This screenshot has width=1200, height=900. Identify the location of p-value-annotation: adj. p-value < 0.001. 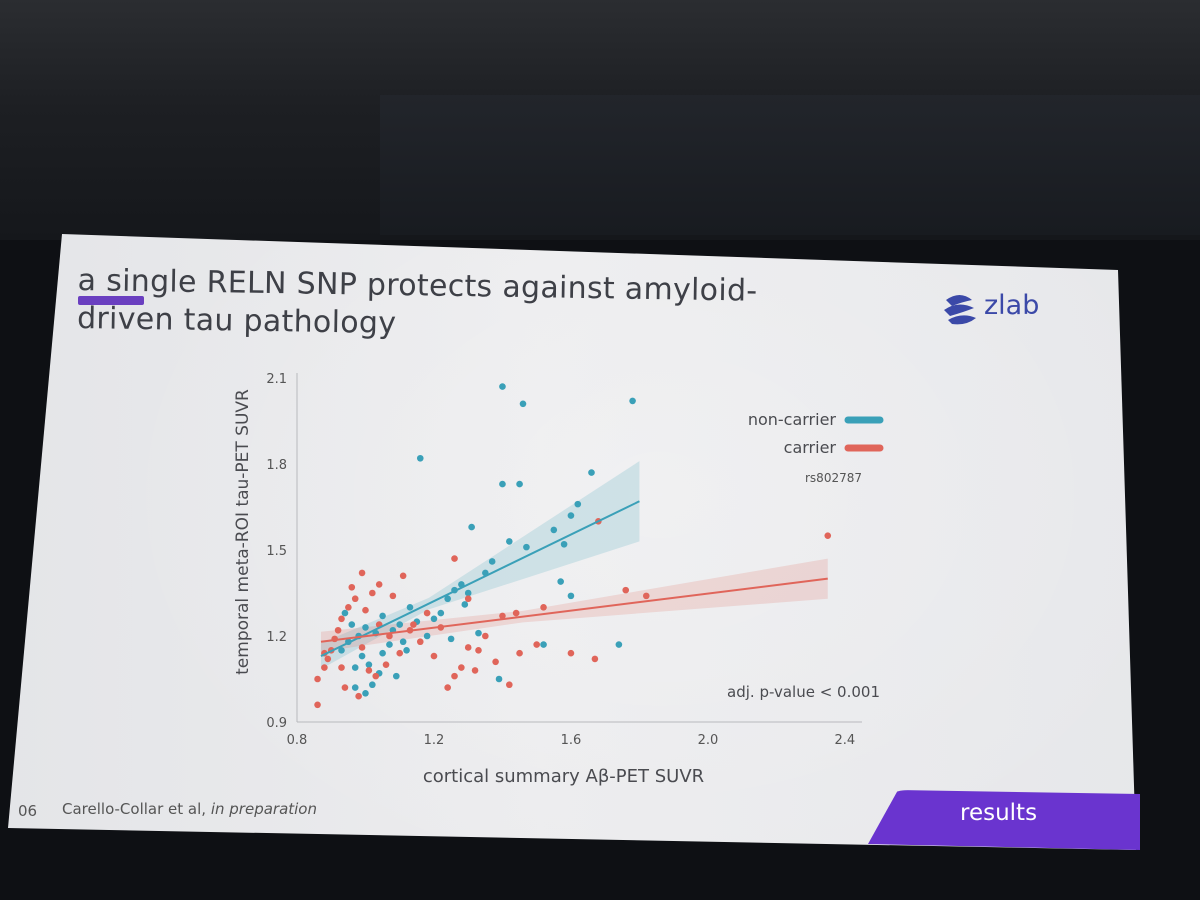
(803, 692).